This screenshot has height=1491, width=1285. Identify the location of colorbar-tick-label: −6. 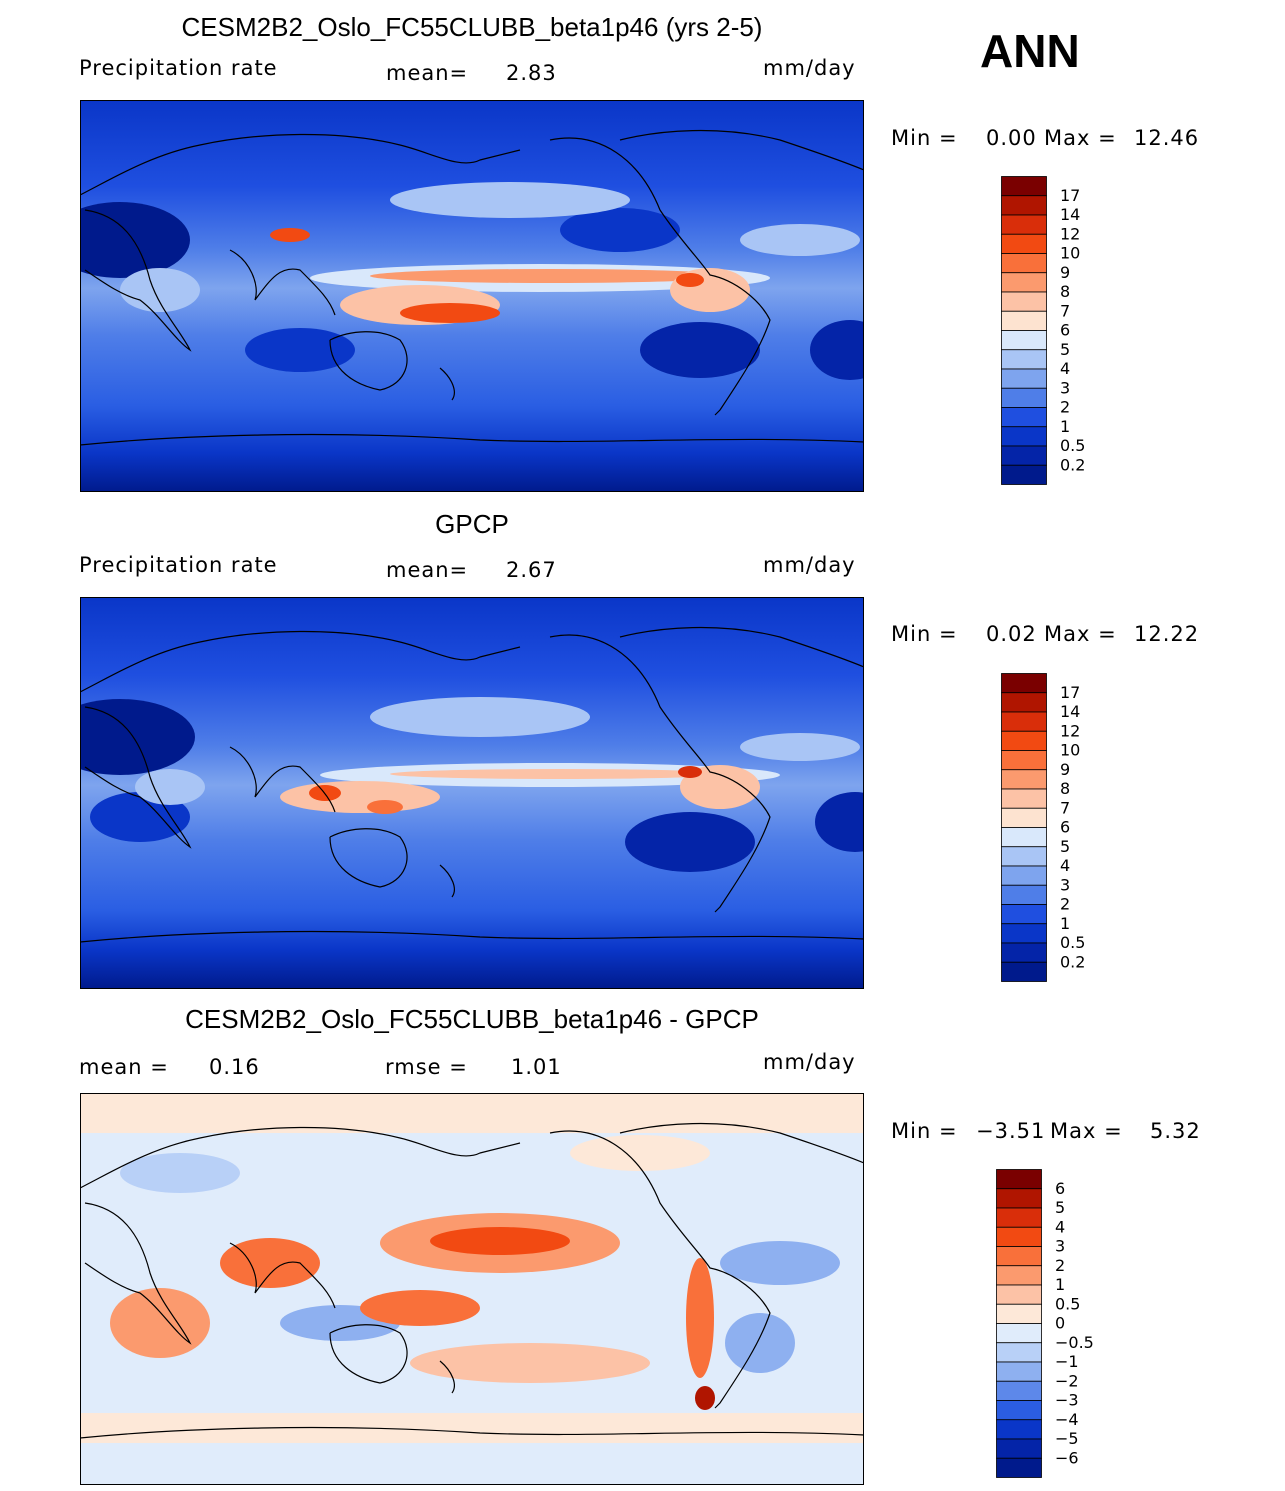
(1067, 1457).